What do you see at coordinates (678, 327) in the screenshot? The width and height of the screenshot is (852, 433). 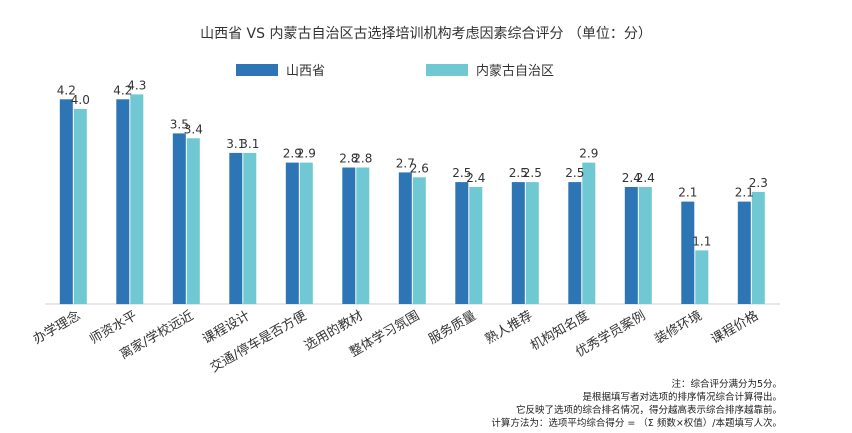 I see `x-tick-label-11: 装修环境` at bounding box center [678, 327].